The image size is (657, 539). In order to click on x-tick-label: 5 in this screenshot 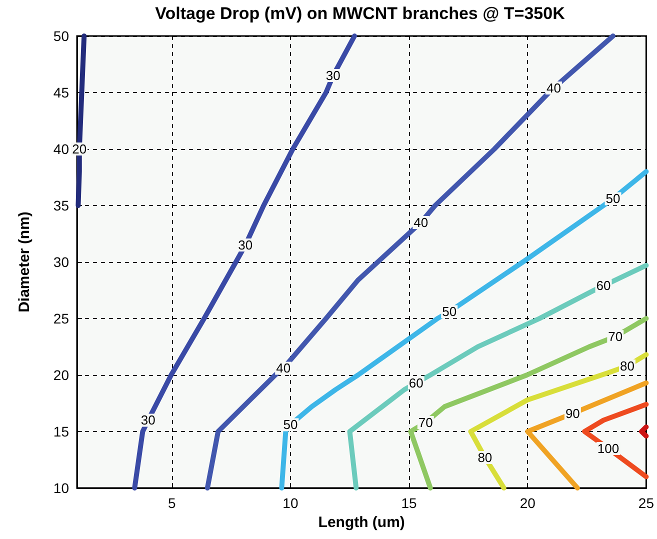, I will do `click(172, 503)`.